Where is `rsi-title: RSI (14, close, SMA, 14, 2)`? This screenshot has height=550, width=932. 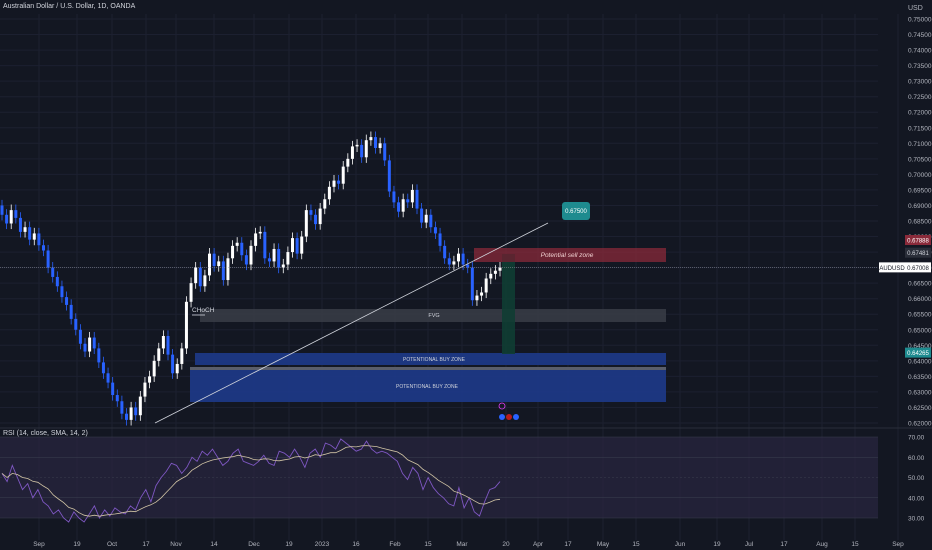 rsi-title: RSI (14, close, SMA, 14, 2) is located at coordinates (45, 433).